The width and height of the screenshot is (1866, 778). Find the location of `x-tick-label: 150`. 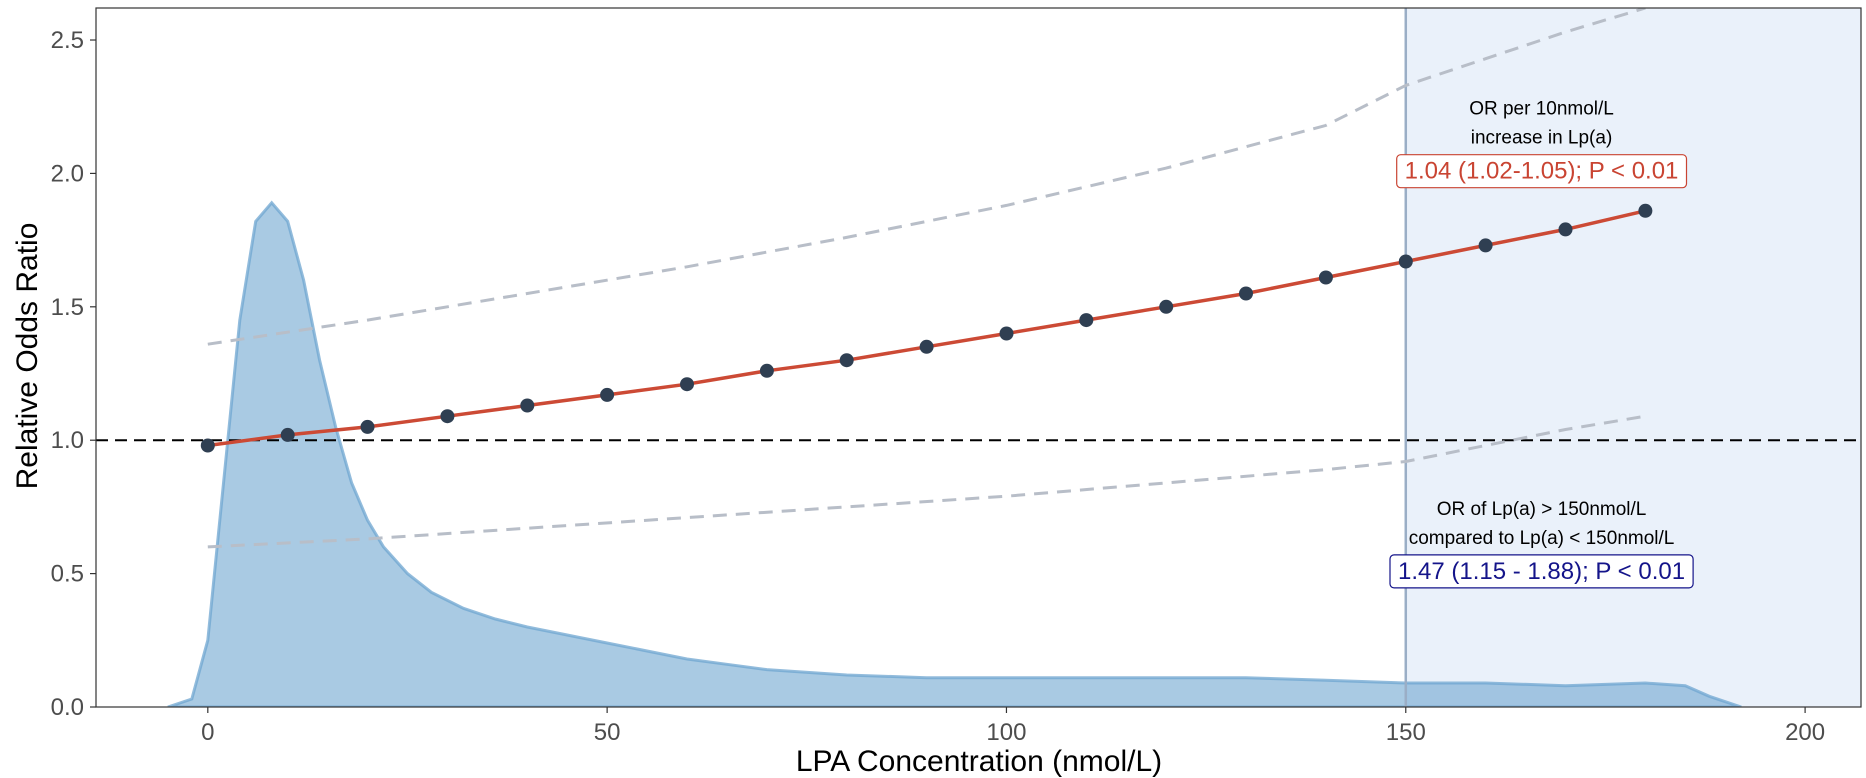

x-tick-label: 150 is located at coordinates (1406, 732).